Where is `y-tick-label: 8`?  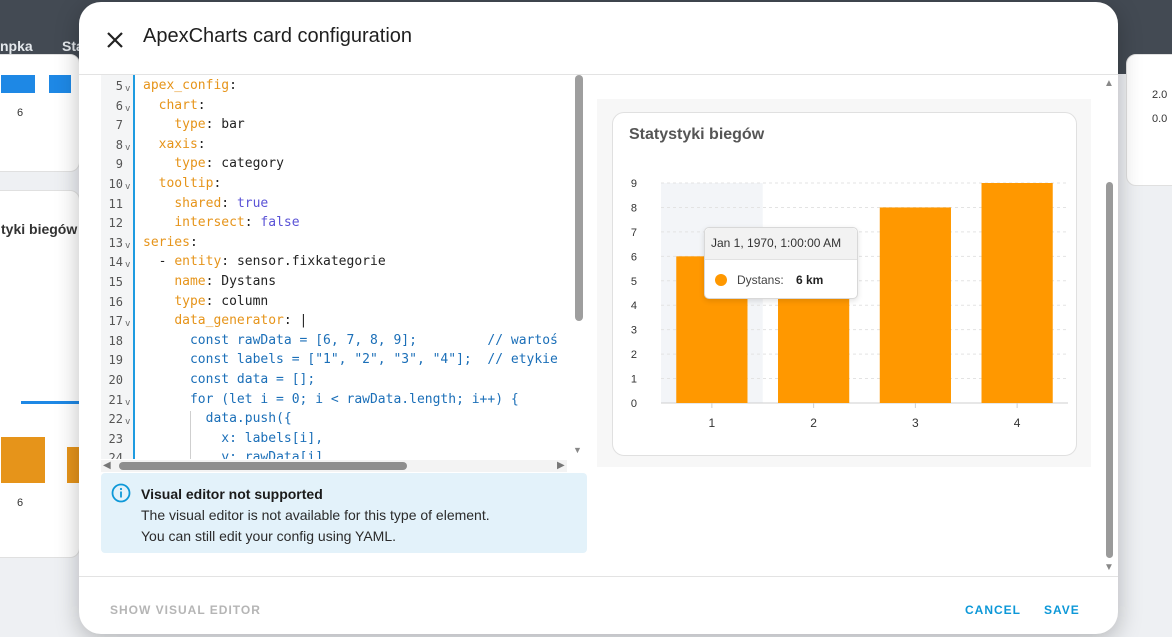
y-tick-label: 8 is located at coordinates (634, 208).